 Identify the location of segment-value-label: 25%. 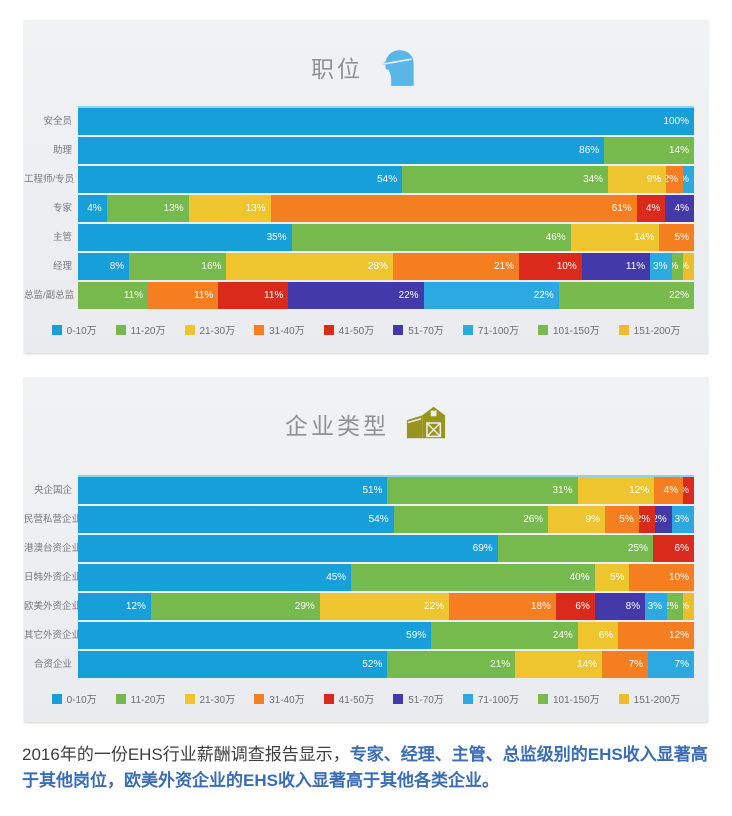
(637, 548).